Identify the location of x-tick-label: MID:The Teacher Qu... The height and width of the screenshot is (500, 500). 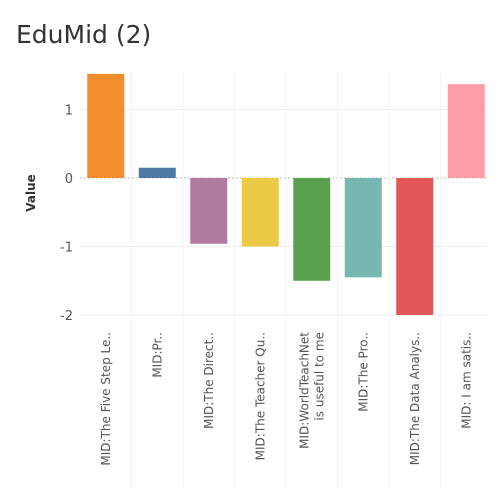
(260, 396).